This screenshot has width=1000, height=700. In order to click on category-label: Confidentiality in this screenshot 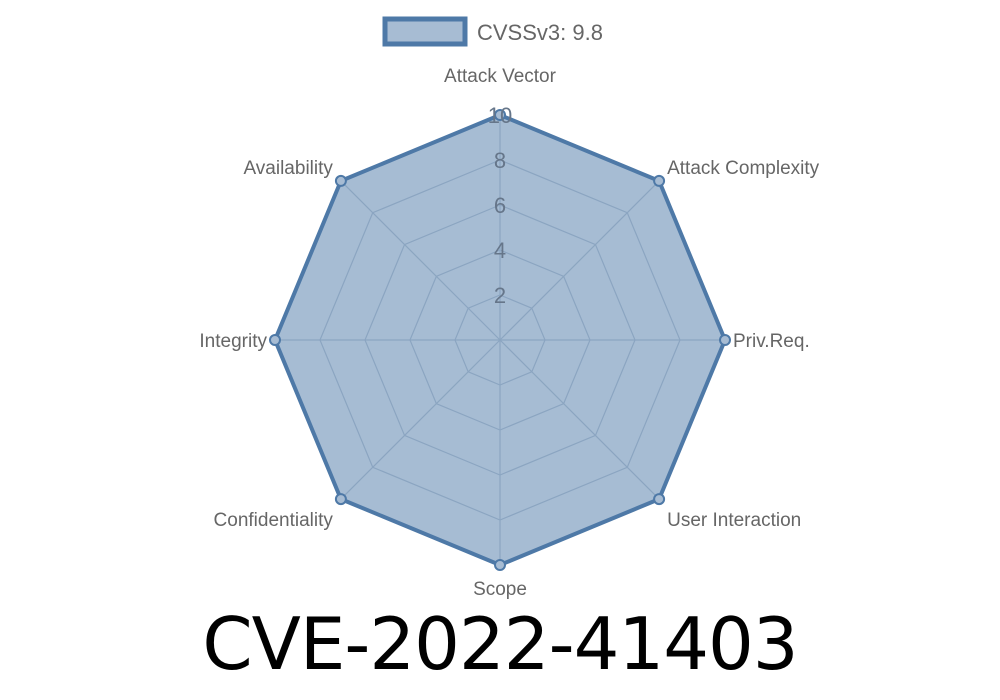, I will do `click(274, 520)`.